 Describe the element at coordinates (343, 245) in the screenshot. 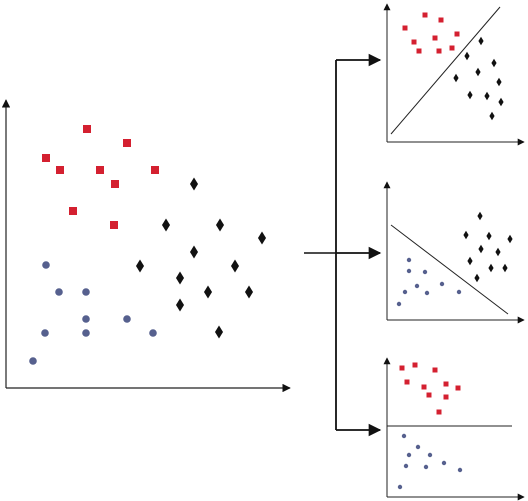

I see `connector` at that location.